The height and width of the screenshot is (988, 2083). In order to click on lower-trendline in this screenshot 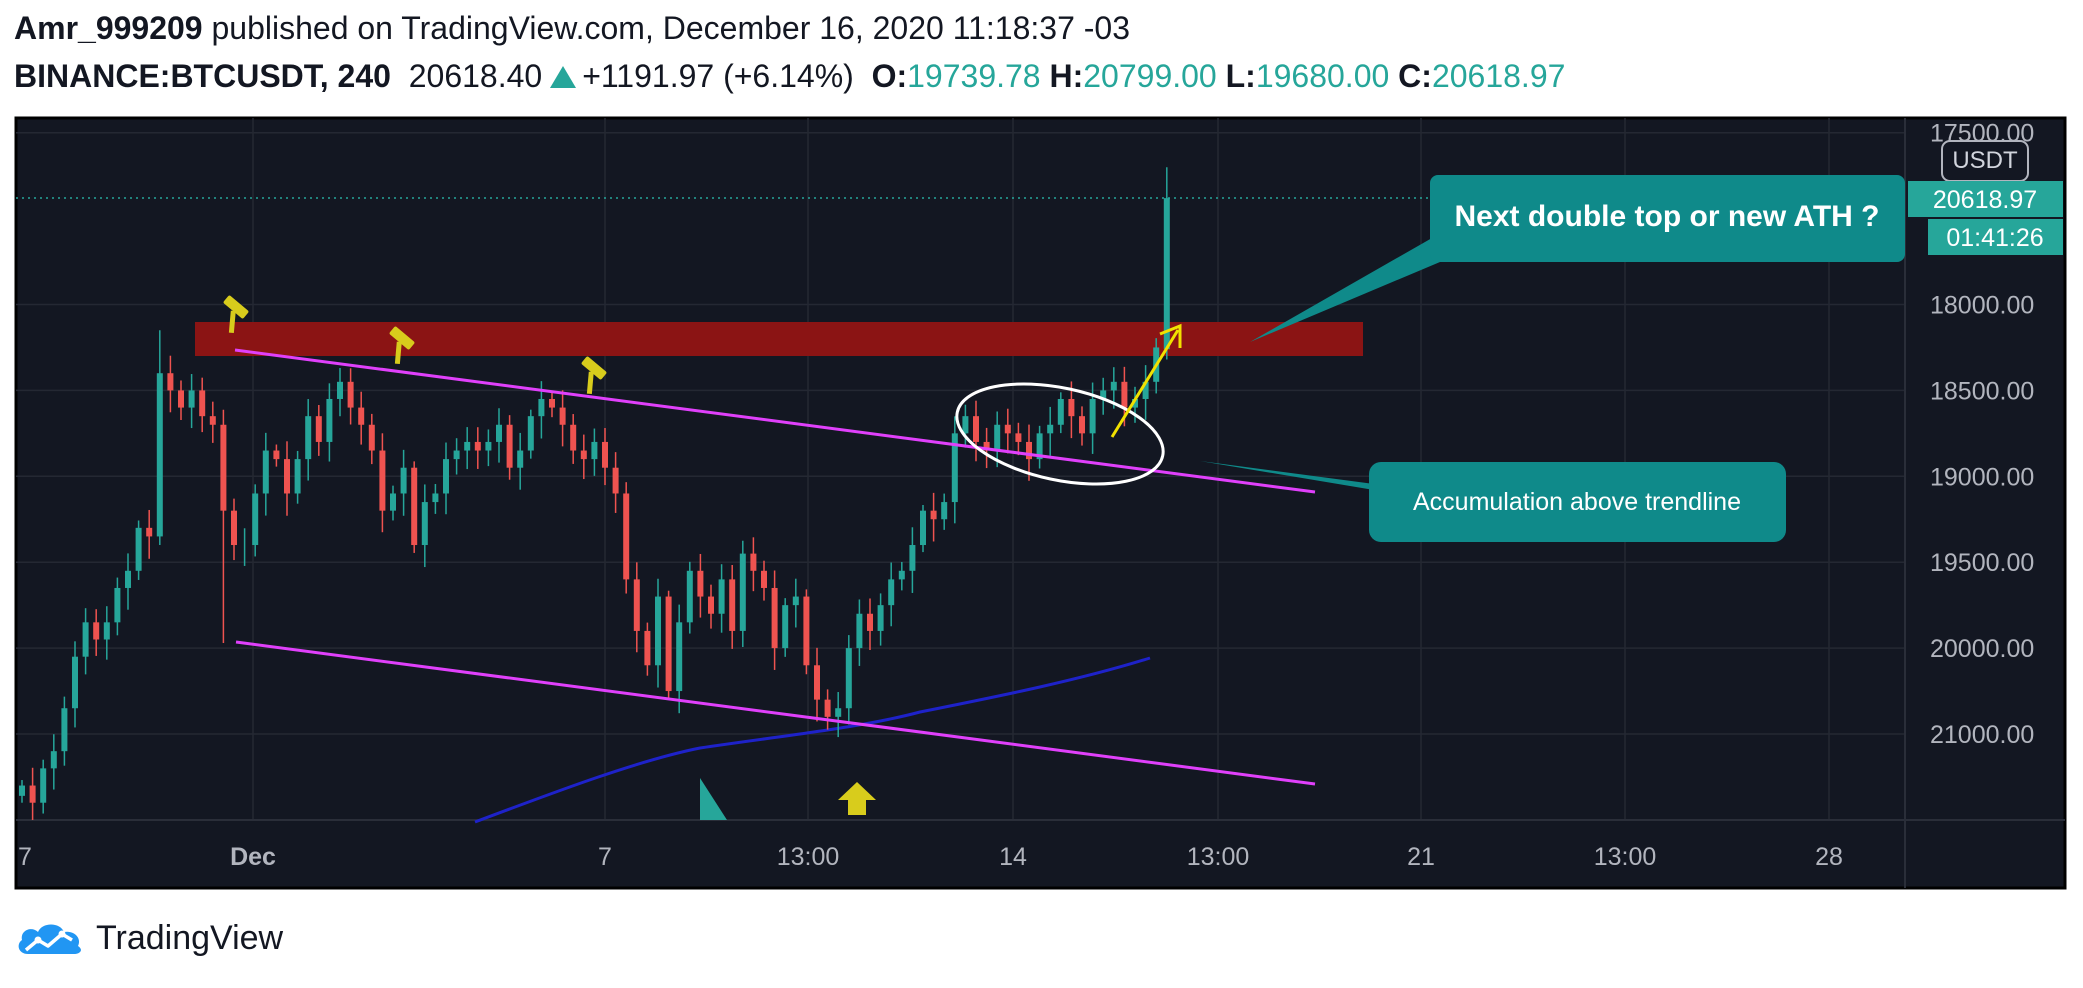, I will do `click(775, 713)`.